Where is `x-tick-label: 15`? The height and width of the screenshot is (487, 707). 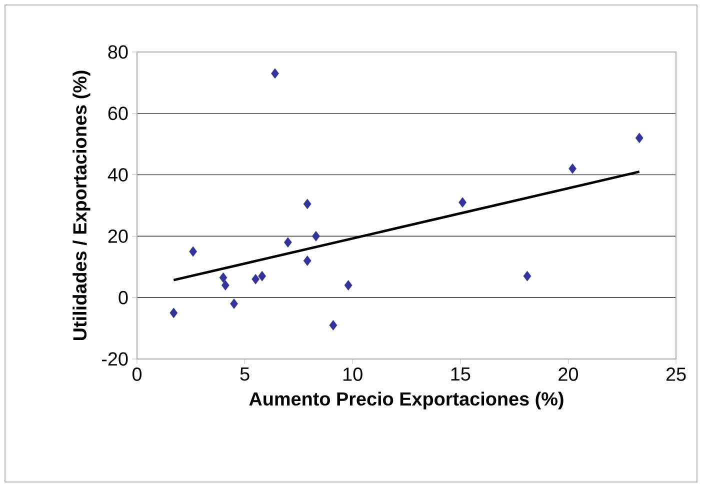 x-tick-label: 15 is located at coordinates (460, 374).